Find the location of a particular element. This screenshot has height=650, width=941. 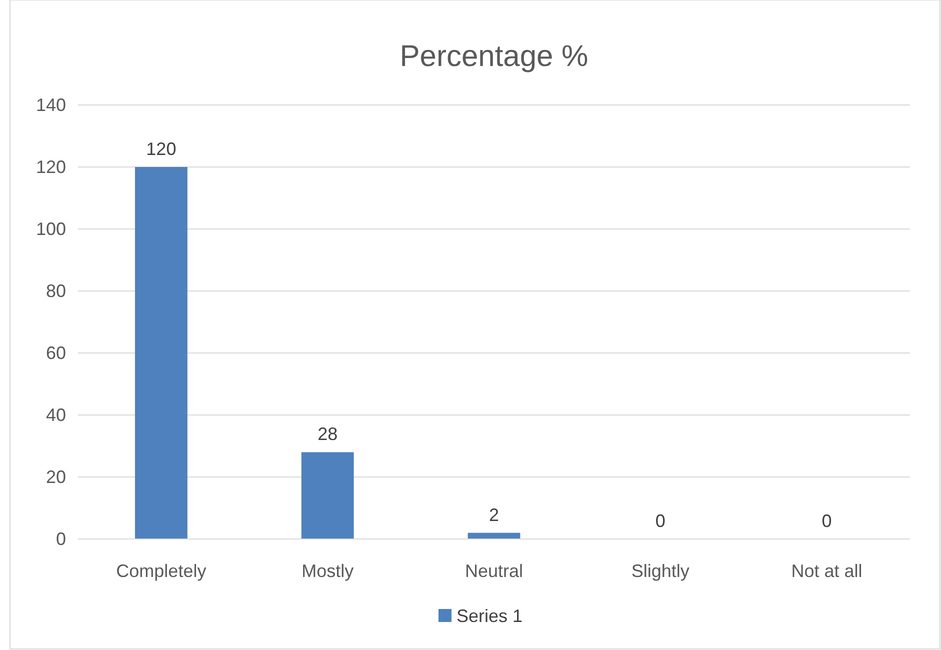

data-label: 28 is located at coordinates (328, 434).